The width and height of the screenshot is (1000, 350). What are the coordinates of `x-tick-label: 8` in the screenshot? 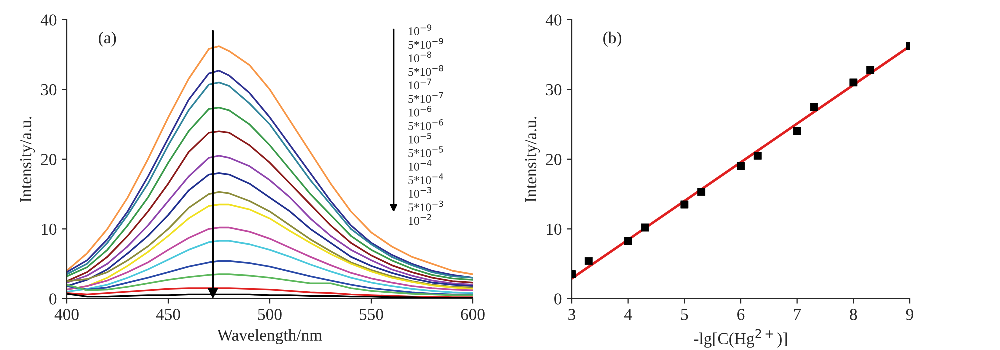 It's located at (854, 314).